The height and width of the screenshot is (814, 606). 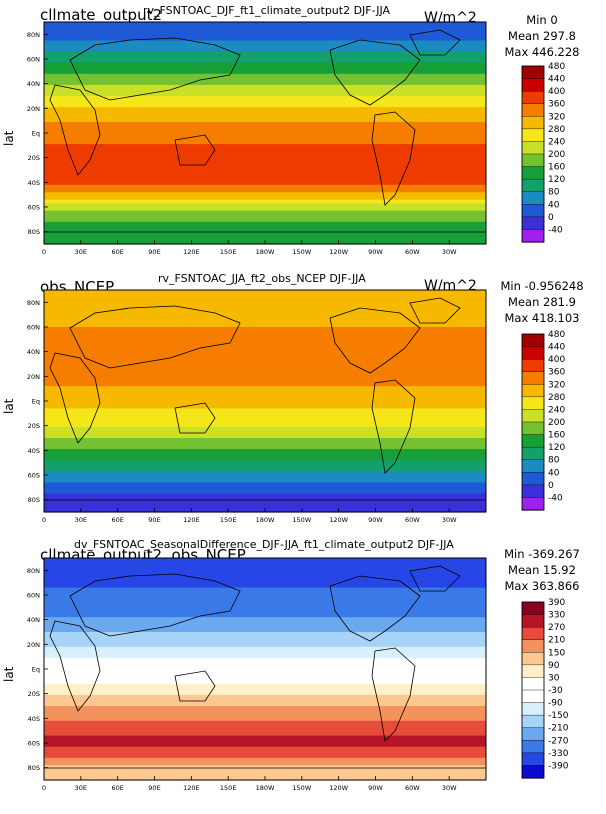 What do you see at coordinates (556, 616) in the screenshot?
I see `colorbar-label: 330` at bounding box center [556, 616].